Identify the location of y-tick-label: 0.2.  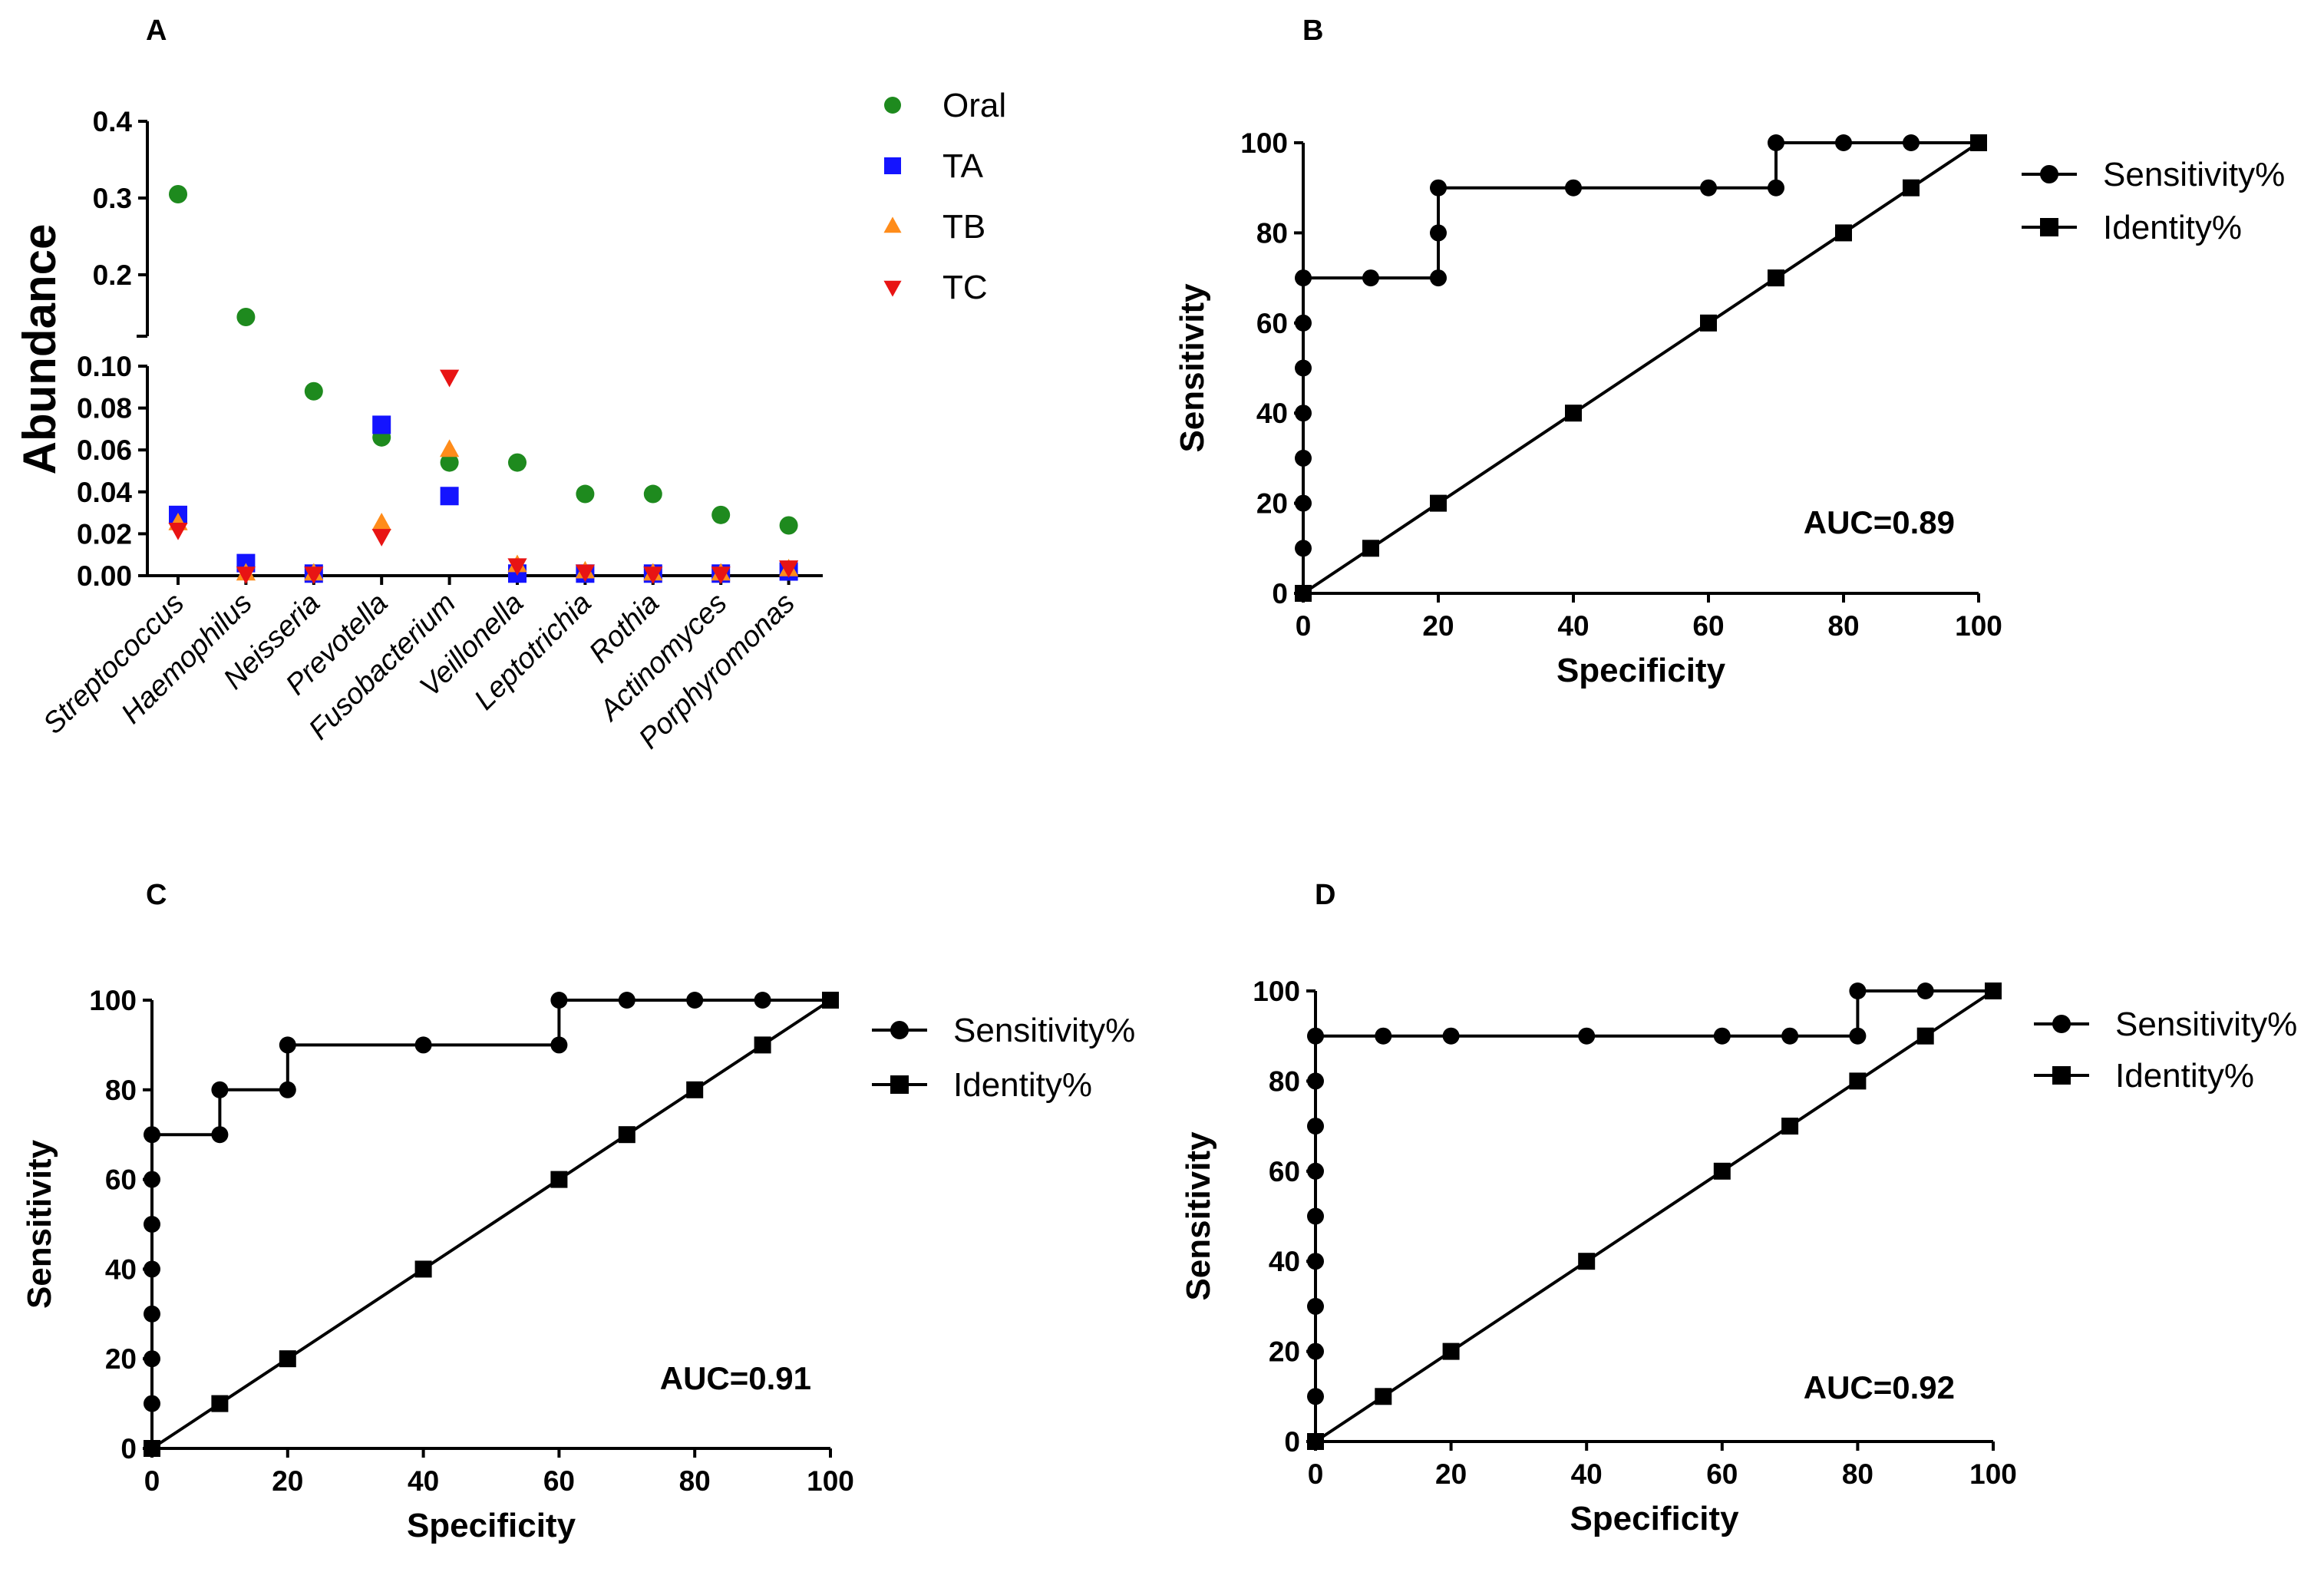
(112, 275).